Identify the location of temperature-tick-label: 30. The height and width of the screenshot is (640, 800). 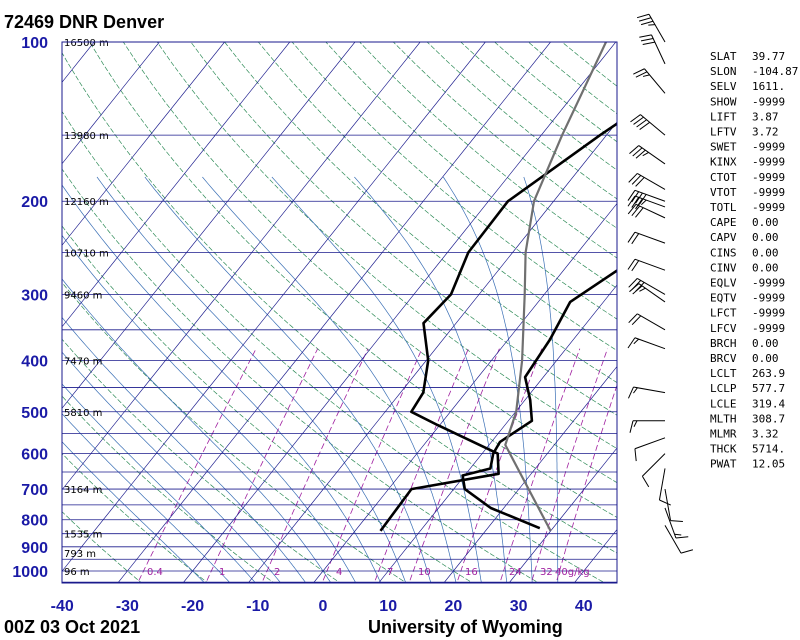
(519, 606).